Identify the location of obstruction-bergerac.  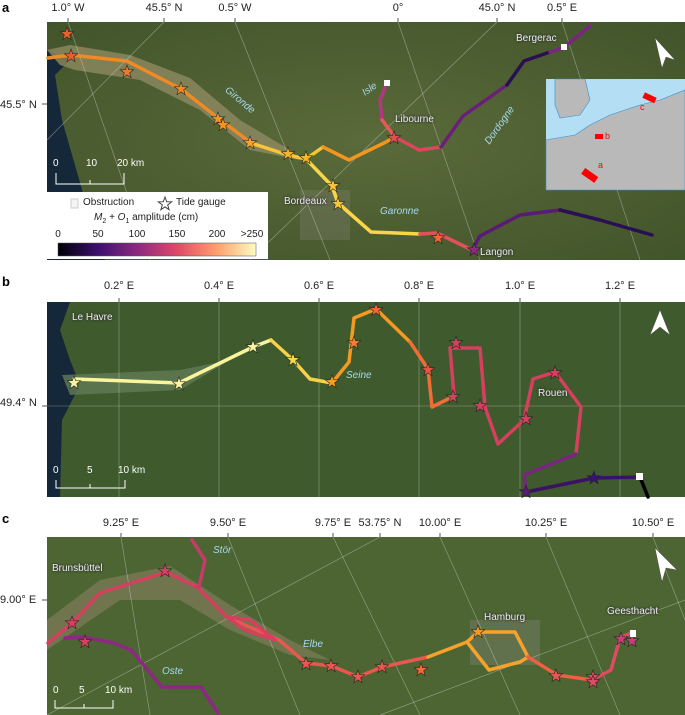
(564, 47).